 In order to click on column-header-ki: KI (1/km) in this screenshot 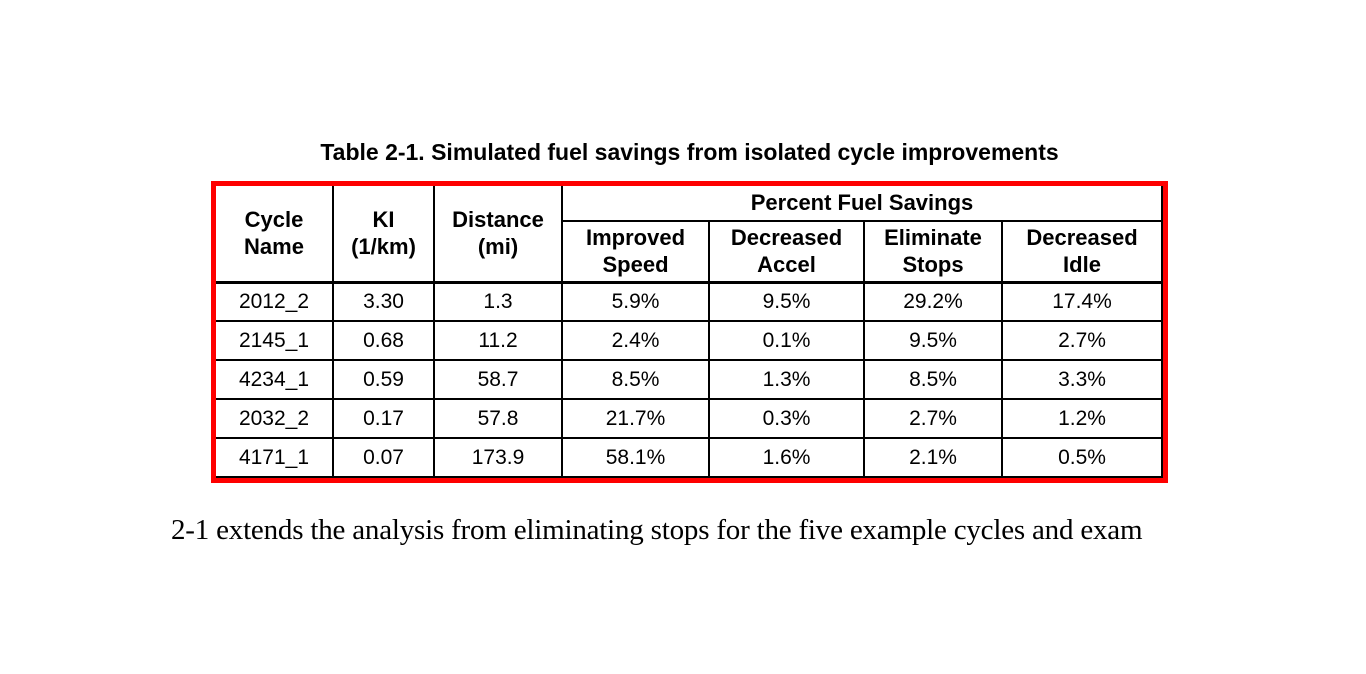, I will do `click(384, 235)`.